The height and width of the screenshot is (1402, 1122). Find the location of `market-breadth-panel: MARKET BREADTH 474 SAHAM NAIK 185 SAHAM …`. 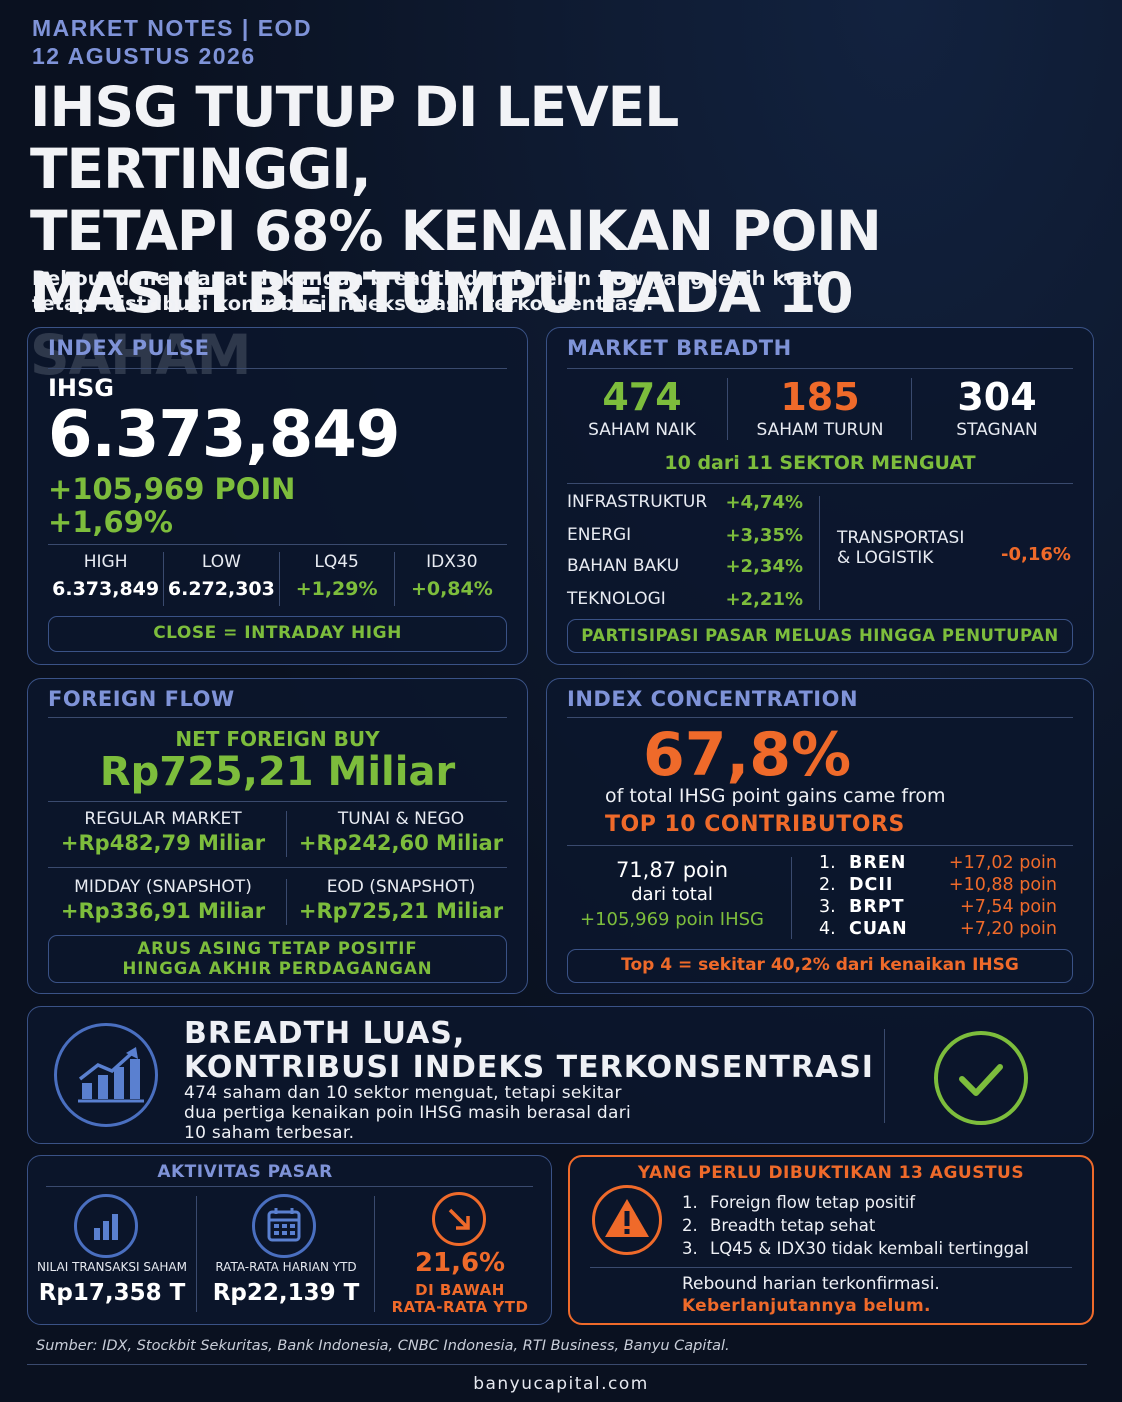

market-breadth-panel: MARKET BREADTH 474 SAHAM NAIK 185 SAHAM … is located at coordinates (820, 496).